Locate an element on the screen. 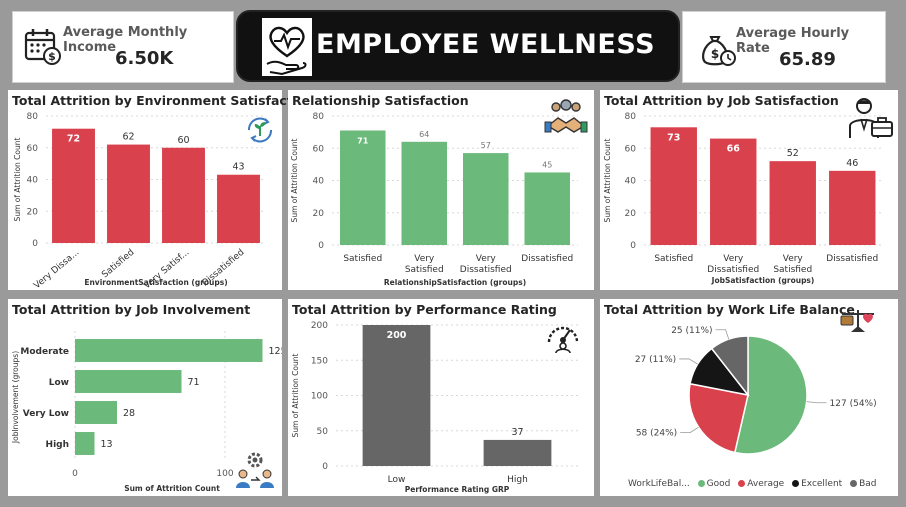 The height and width of the screenshot is (507, 906). dashboard-title: EMPLOYEE WELLNESS is located at coordinates (486, 44).